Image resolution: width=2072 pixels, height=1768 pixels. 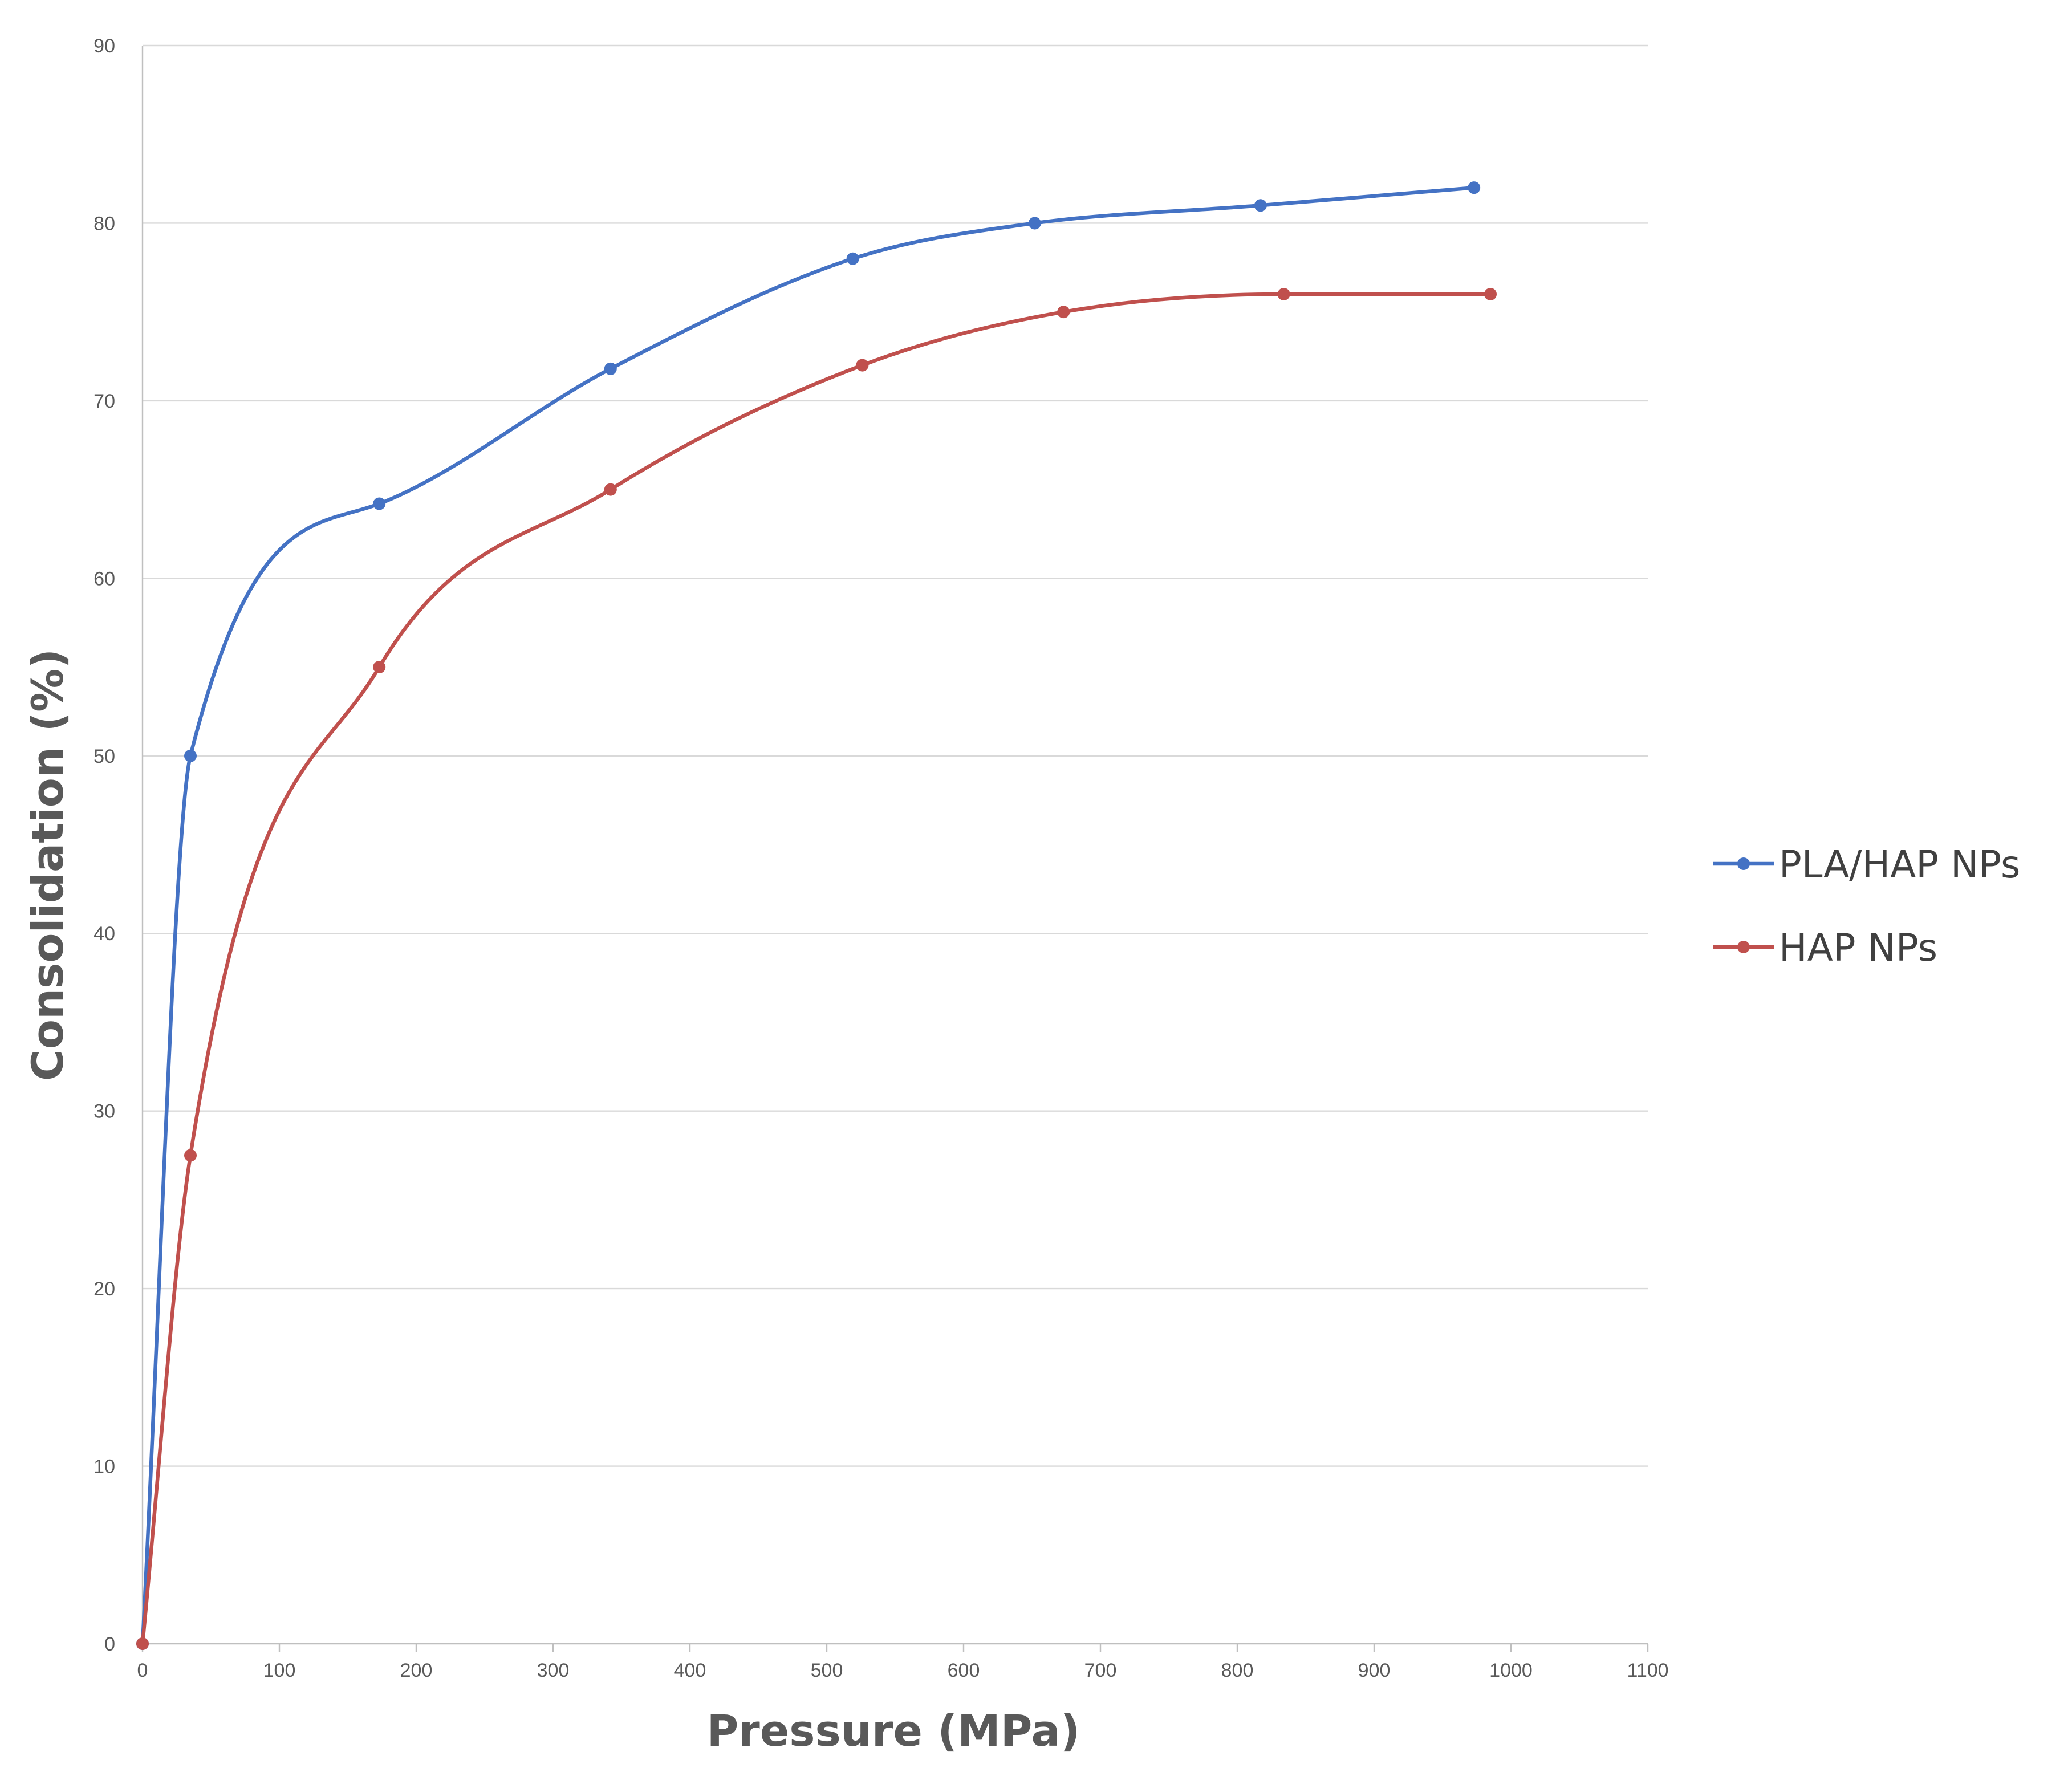 I want to click on legend-label-hap-nps: HAP NPs, so click(x=1858, y=948).